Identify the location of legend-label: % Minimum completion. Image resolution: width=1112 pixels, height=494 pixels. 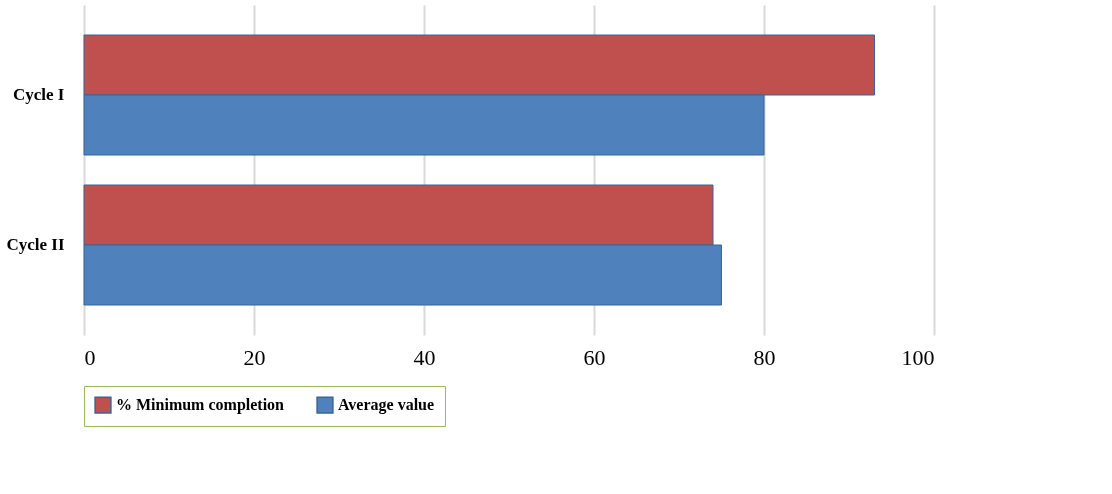
(200, 405).